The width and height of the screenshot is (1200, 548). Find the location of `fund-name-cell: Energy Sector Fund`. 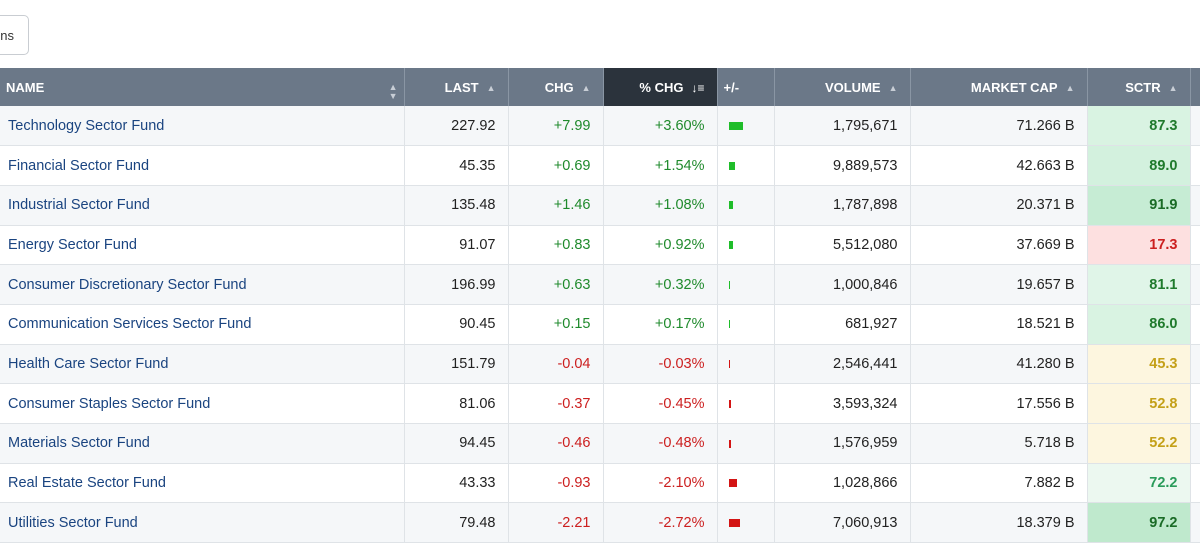

fund-name-cell: Energy Sector Fund is located at coordinates (202, 245).